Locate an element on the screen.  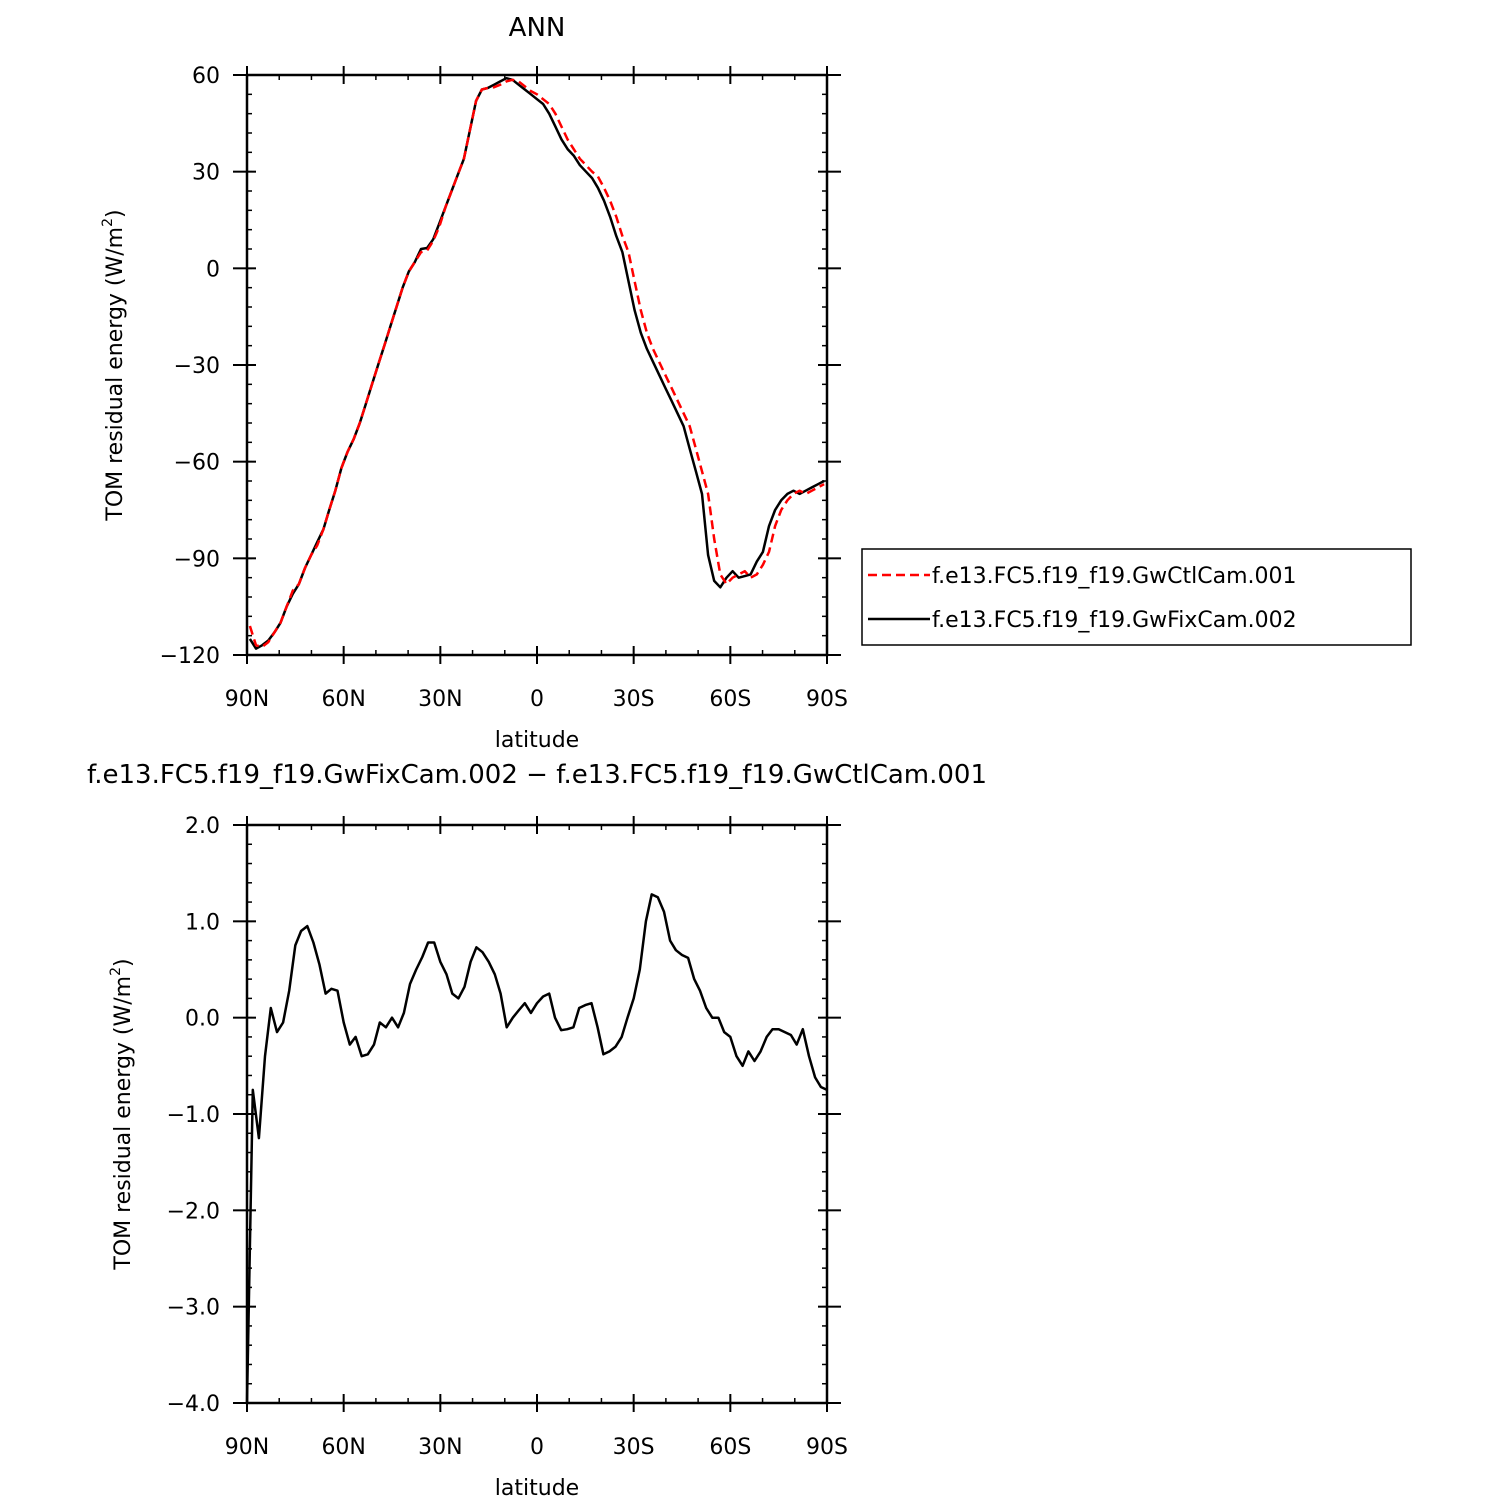
bottom-y-tick-label: −1.0 is located at coordinates (193, 1115).